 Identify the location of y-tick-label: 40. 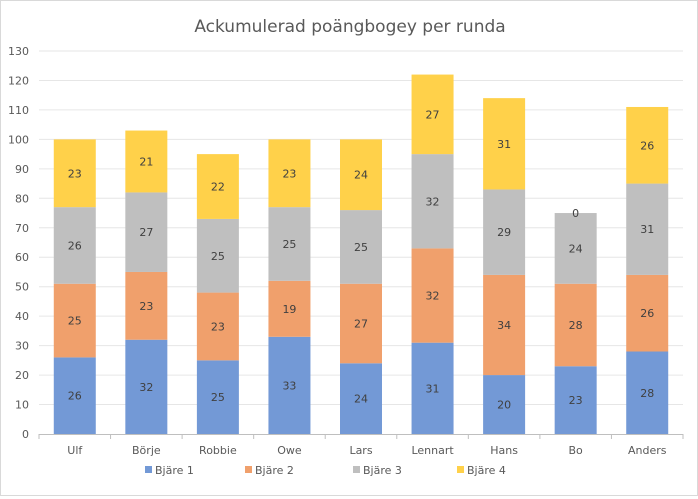
(22, 316).